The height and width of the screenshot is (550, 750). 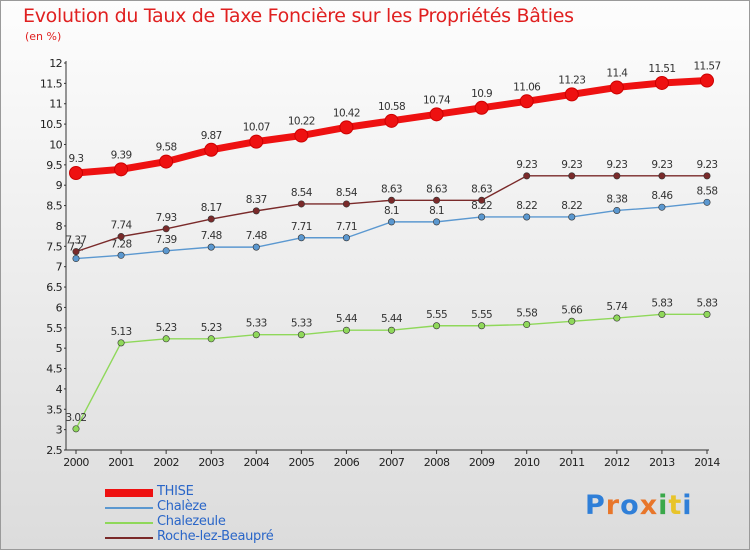 I want to click on data-label: 8.37, so click(x=256, y=200).